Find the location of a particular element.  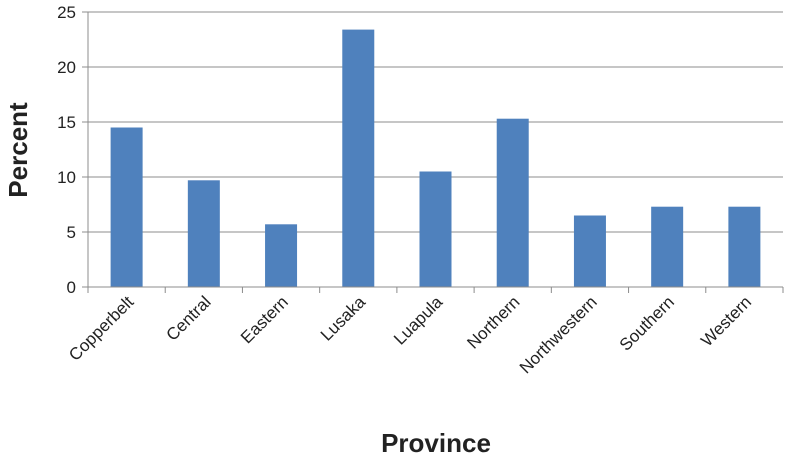

x-tick-label: Western is located at coordinates (726, 321).